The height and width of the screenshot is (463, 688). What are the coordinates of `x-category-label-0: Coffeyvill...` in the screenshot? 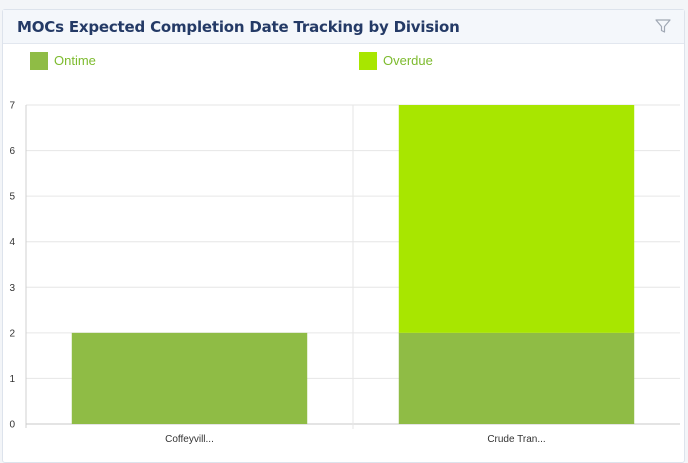 It's located at (189, 439).